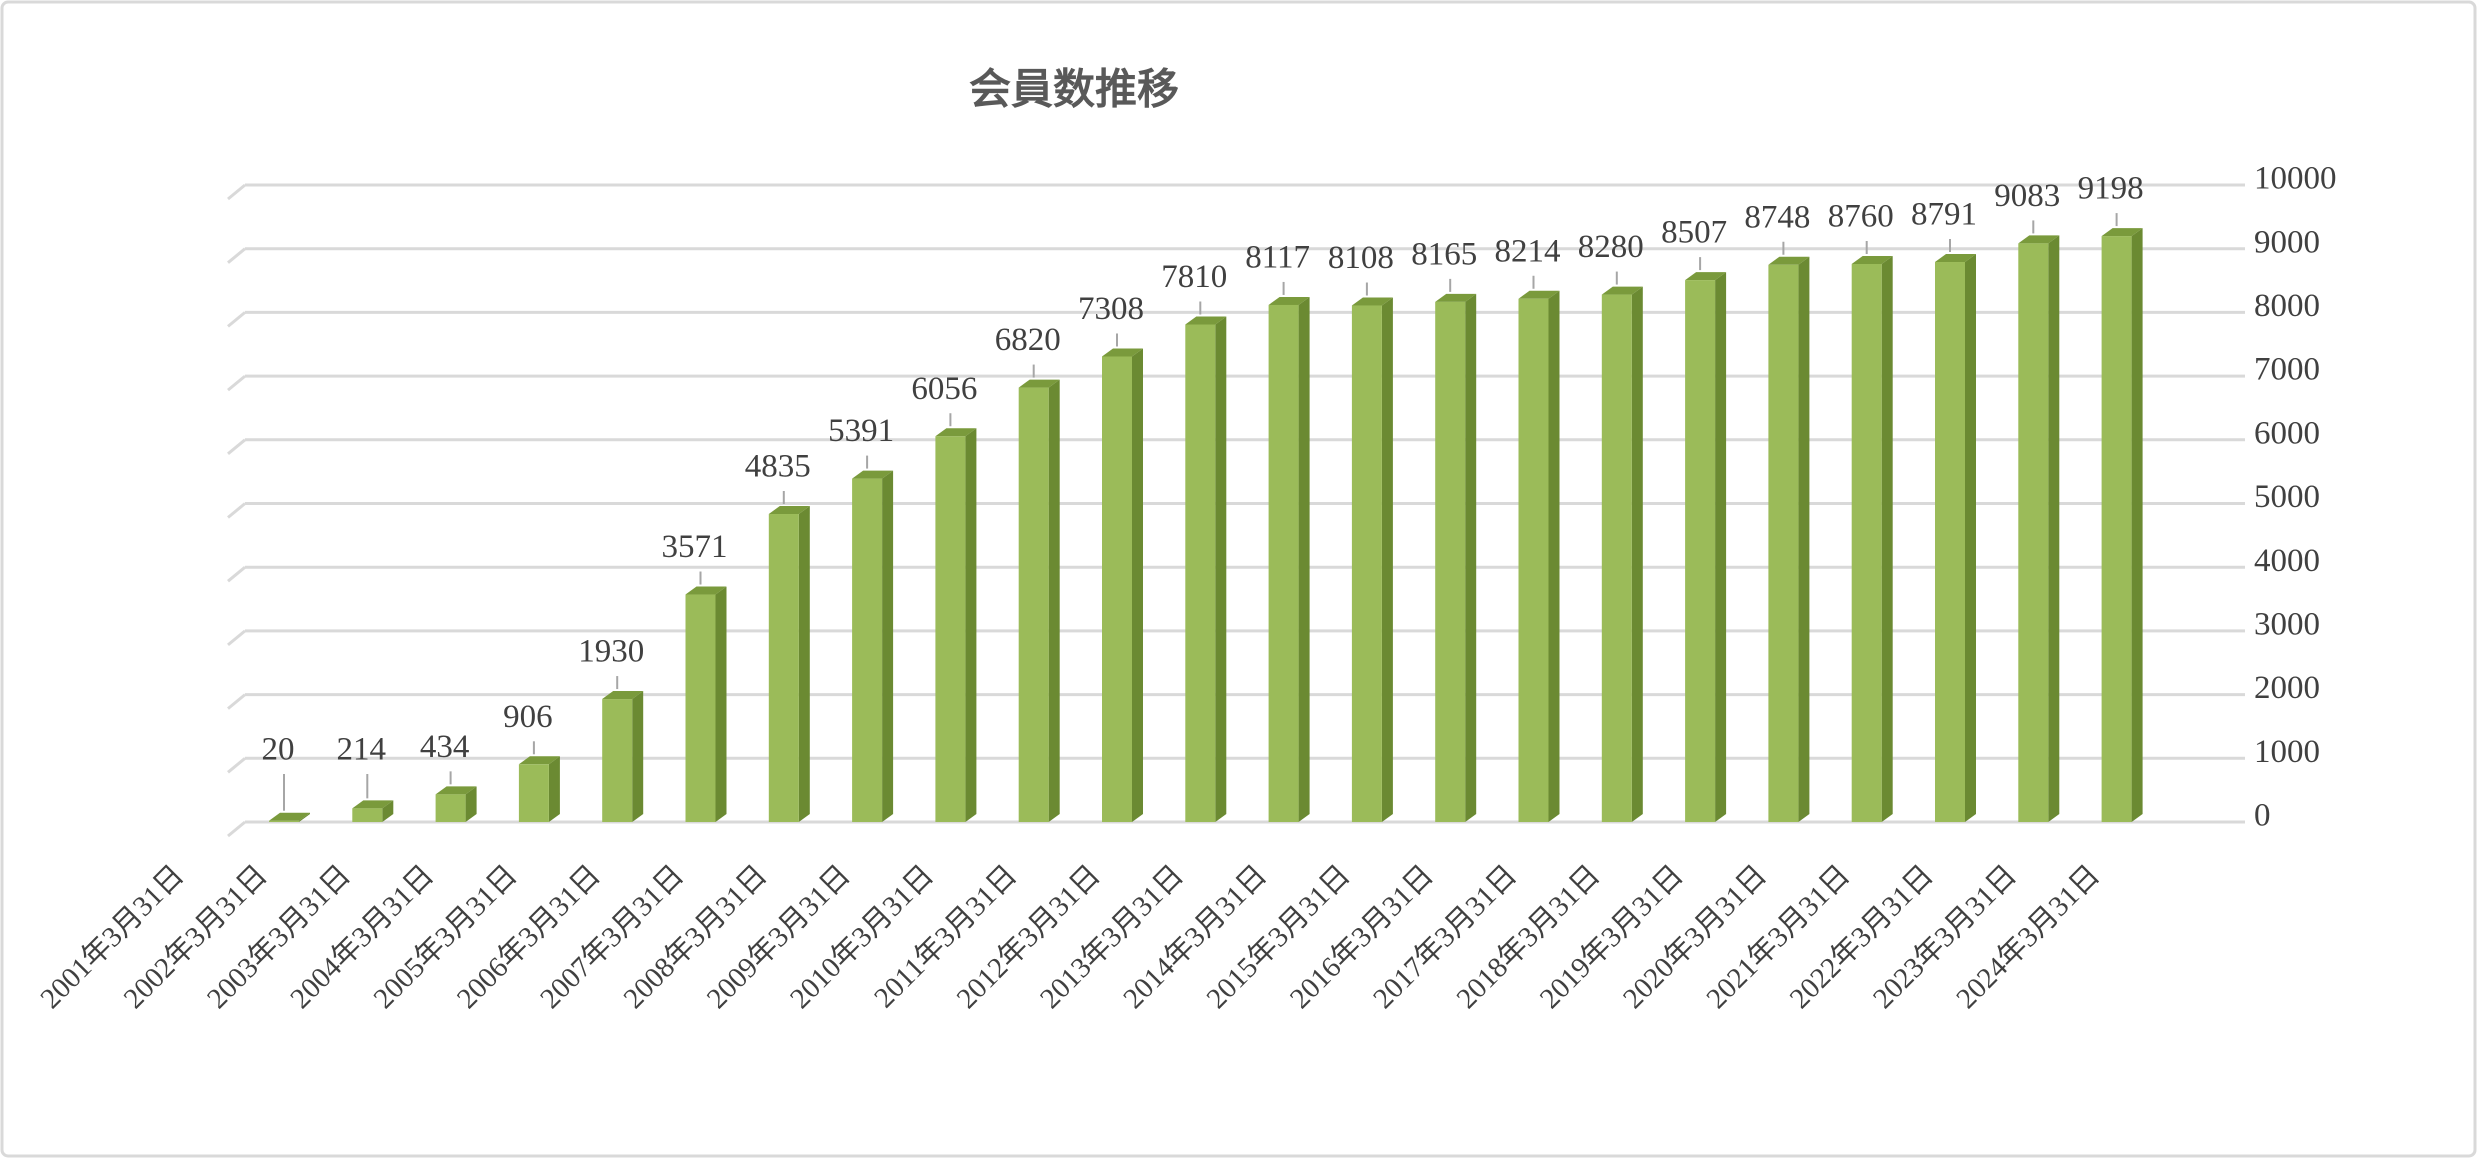 The image size is (2477, 1158). I want to click on data-label: 8280, so click(1611, 247).